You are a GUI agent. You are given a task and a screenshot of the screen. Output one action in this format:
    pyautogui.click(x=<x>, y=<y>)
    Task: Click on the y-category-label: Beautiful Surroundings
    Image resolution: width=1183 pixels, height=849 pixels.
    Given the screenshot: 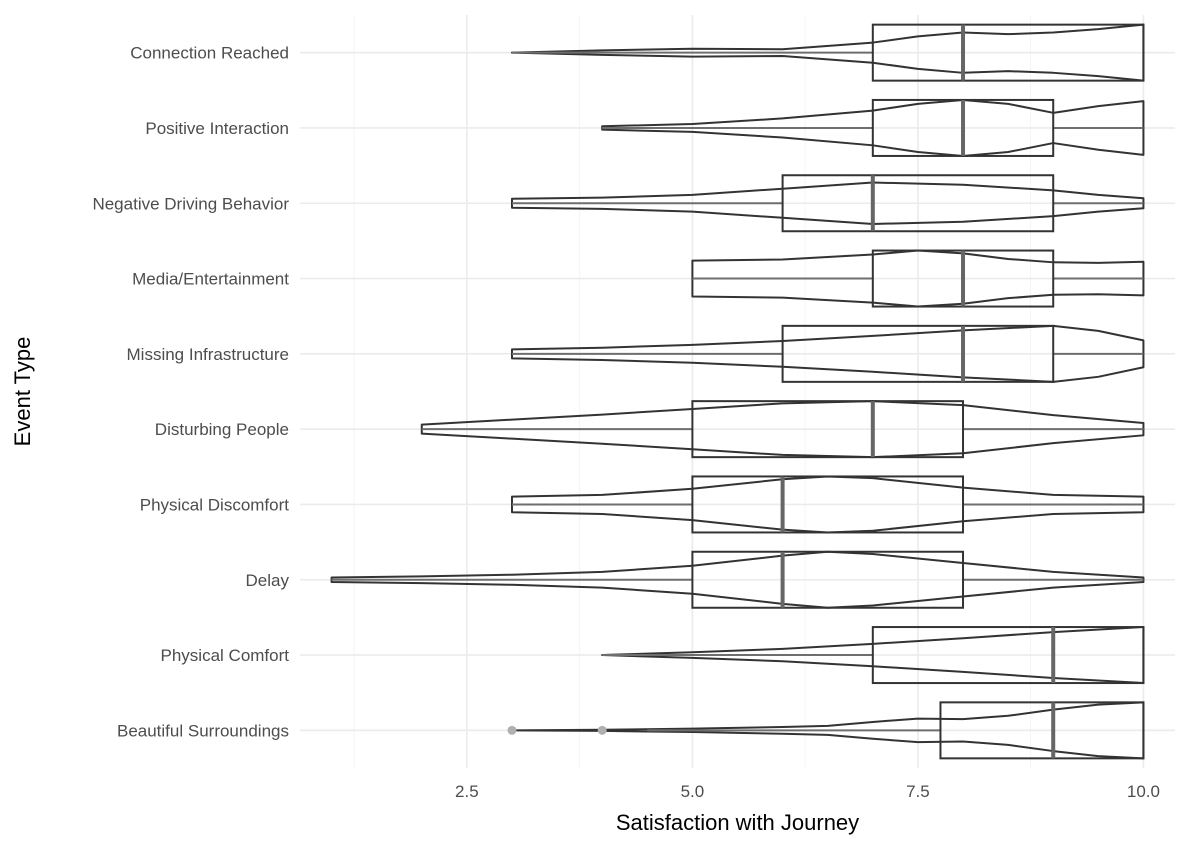 What is the action you would take?
    pyautogui.click(x=203, y=730)
    